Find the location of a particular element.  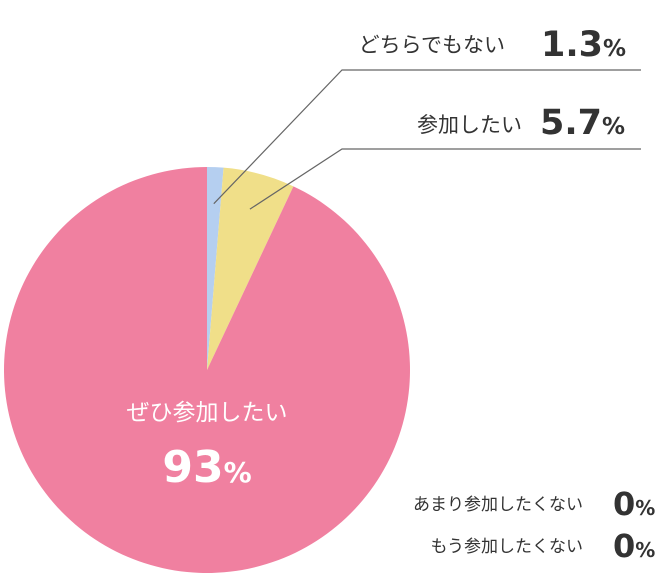

slice-value-mou: 0% is located at coordinates (634, 546).